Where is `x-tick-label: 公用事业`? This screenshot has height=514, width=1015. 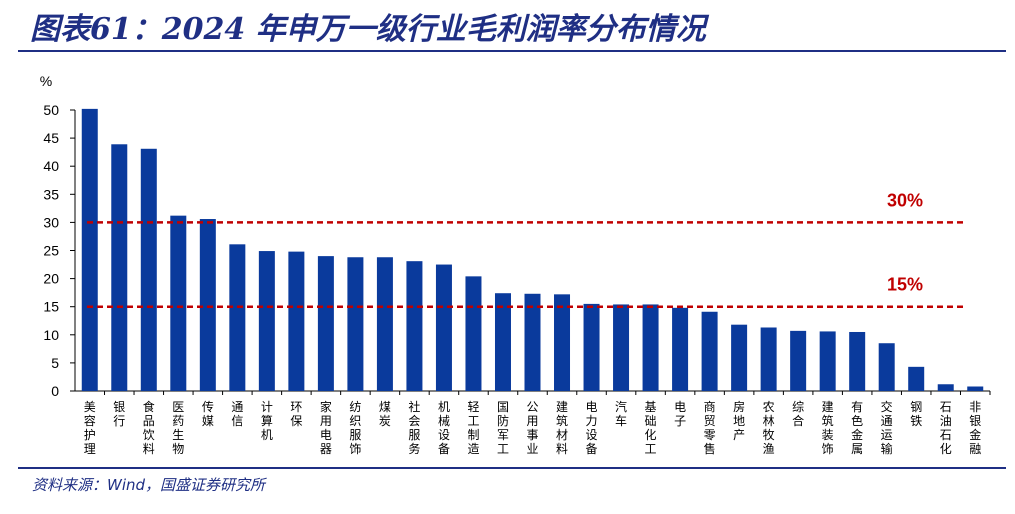 x-tick-label: 公用事业 is located at coordinates (532, 428).